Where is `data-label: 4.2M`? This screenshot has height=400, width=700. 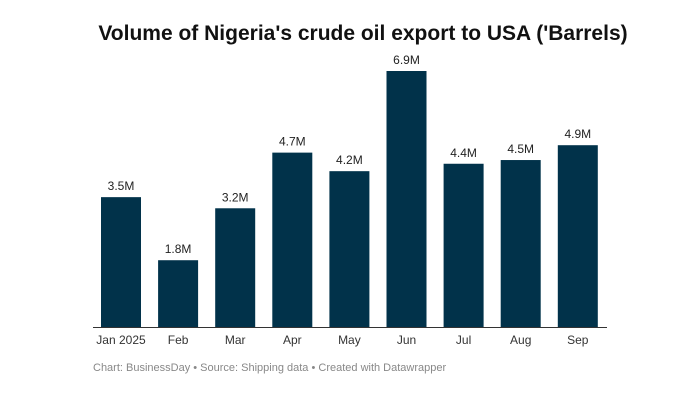
data-label: 4.2M is located at coordinates (349, 160).